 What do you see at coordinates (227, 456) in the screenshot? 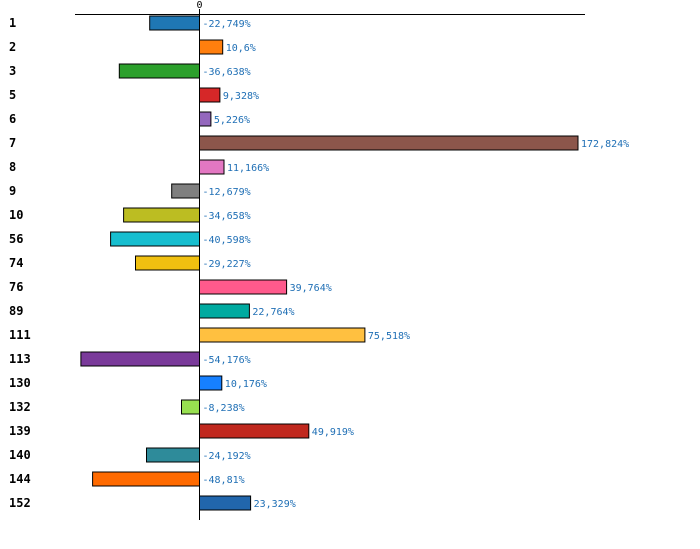
I see `value-label: -24,192%` at bounding box center [227, 456].